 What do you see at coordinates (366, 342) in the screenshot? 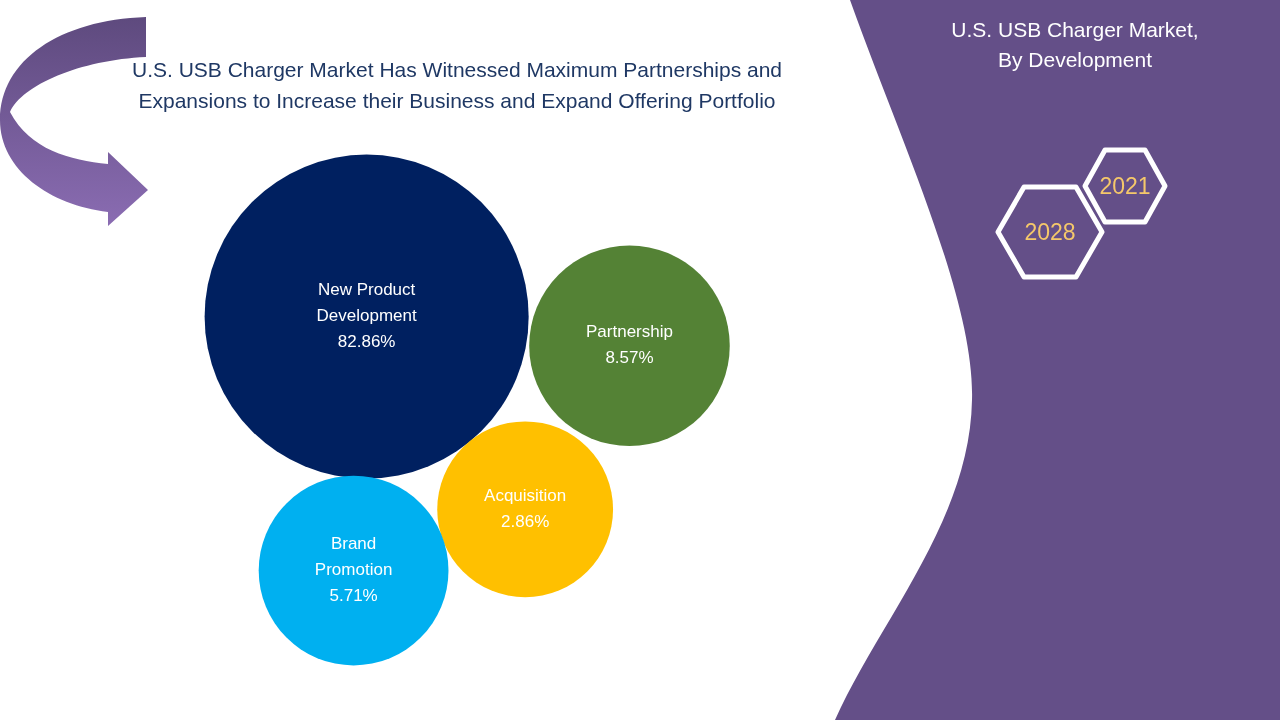
I see `data-label: 82.86%` at bounding box center [366, 342].